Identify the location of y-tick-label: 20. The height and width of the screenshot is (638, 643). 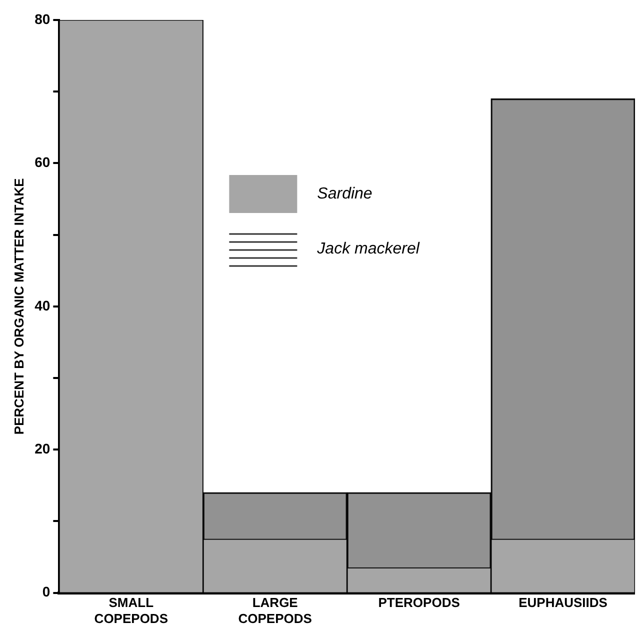
(42, 448).